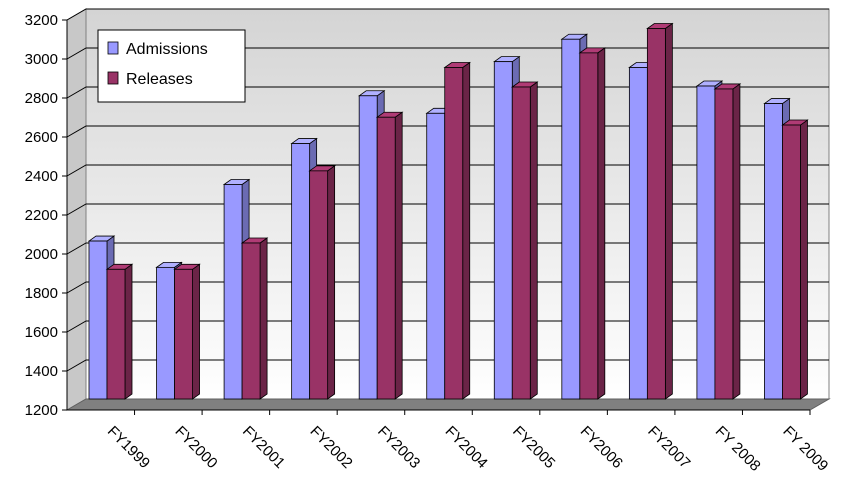 Image resolution: width=853 pixels, height=504 pixels. I want to click on bar-releases-fy2007, so click(660, 211).